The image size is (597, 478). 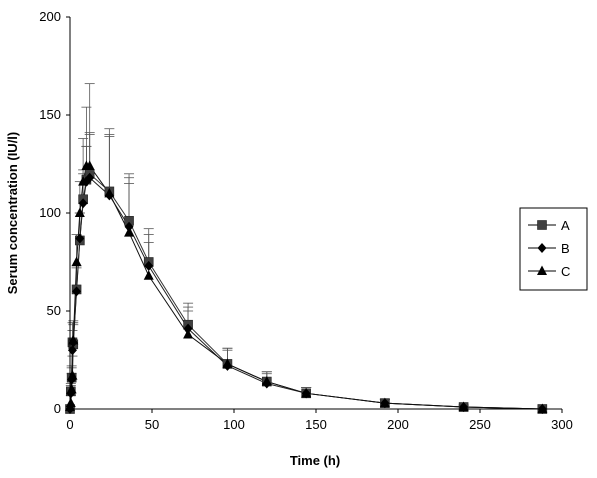 What do you see at coordinates (12, 213) in the screenshot?
I see `y-axis-label: Serum concentration (IU/l)` at bounding box center [12, 213].